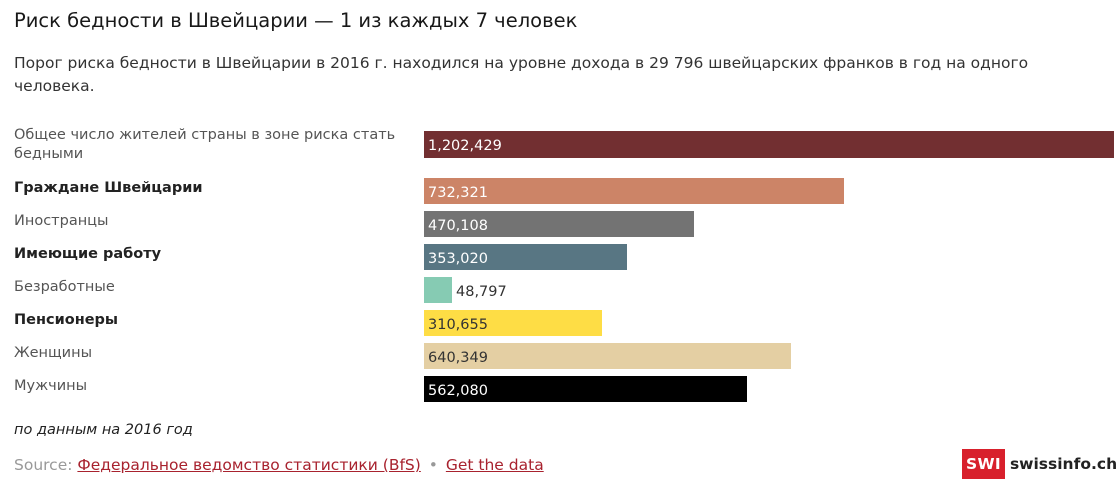 This screenshot has width=1119, height=486. Describe the element at coordinates (249, 465) in the screenshot. I see `source-link: Федеральное ведомство статистики (BfS)` at that location.